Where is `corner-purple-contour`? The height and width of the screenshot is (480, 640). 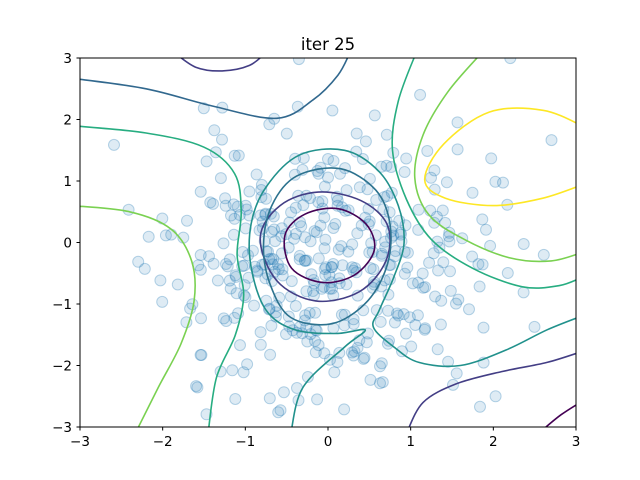
corner-purple-contour is located at coordinates (560, 415).